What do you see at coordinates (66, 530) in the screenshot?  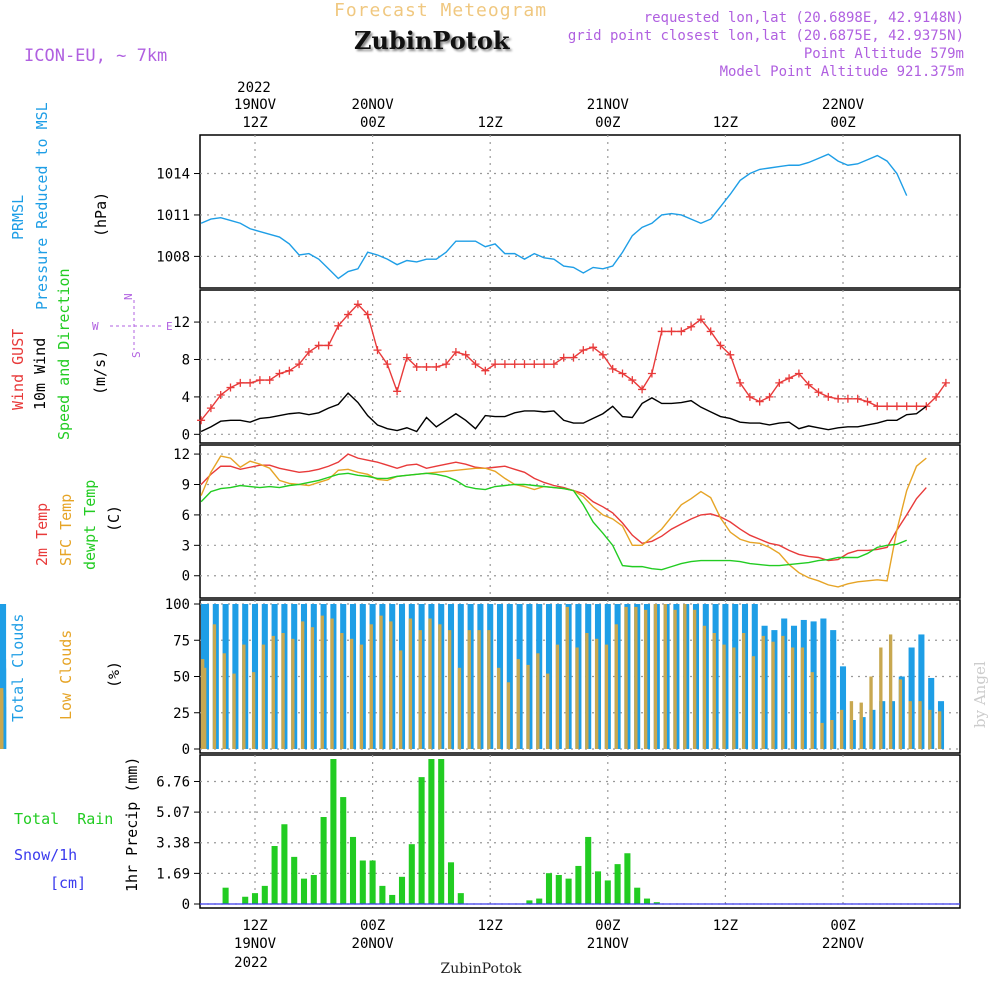 I see `label-sfc-temp: SFC Temp` at bounding box center [66, 530].